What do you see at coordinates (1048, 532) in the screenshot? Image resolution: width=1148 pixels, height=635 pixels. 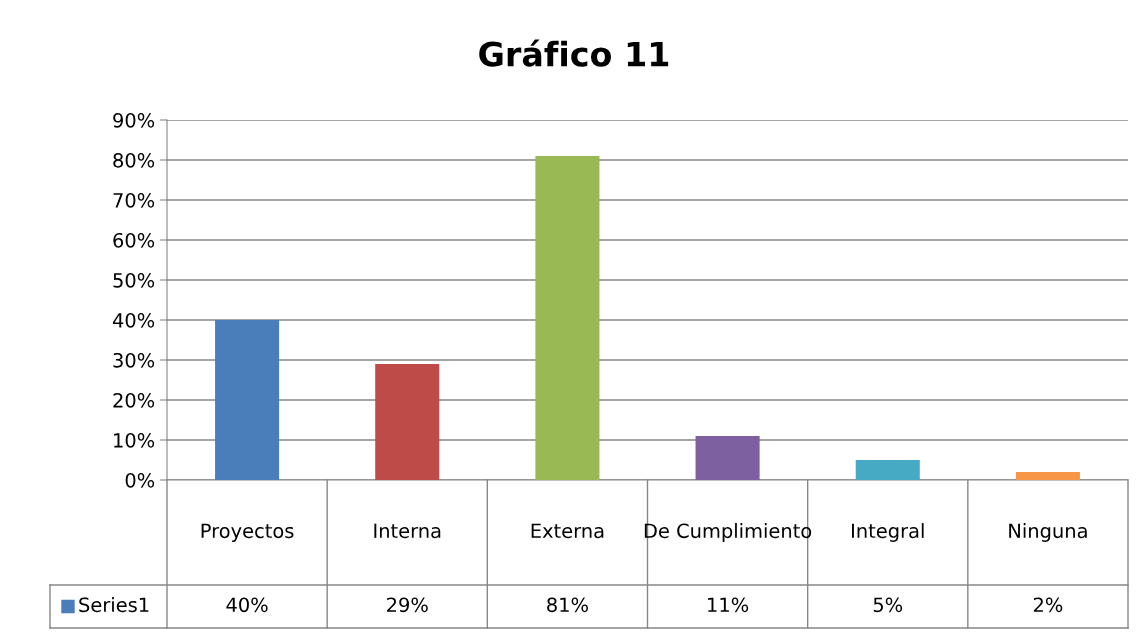 I see `x-tick-label: Ninguna` at bounding box center [1048, 532].